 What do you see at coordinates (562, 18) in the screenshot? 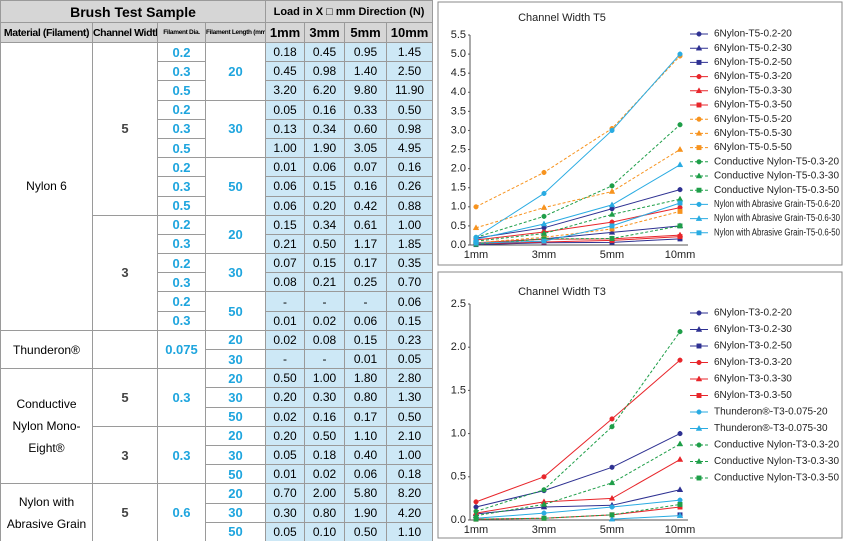
I see `chart-title: Channel Width T5` at bounding box center [562, 18].